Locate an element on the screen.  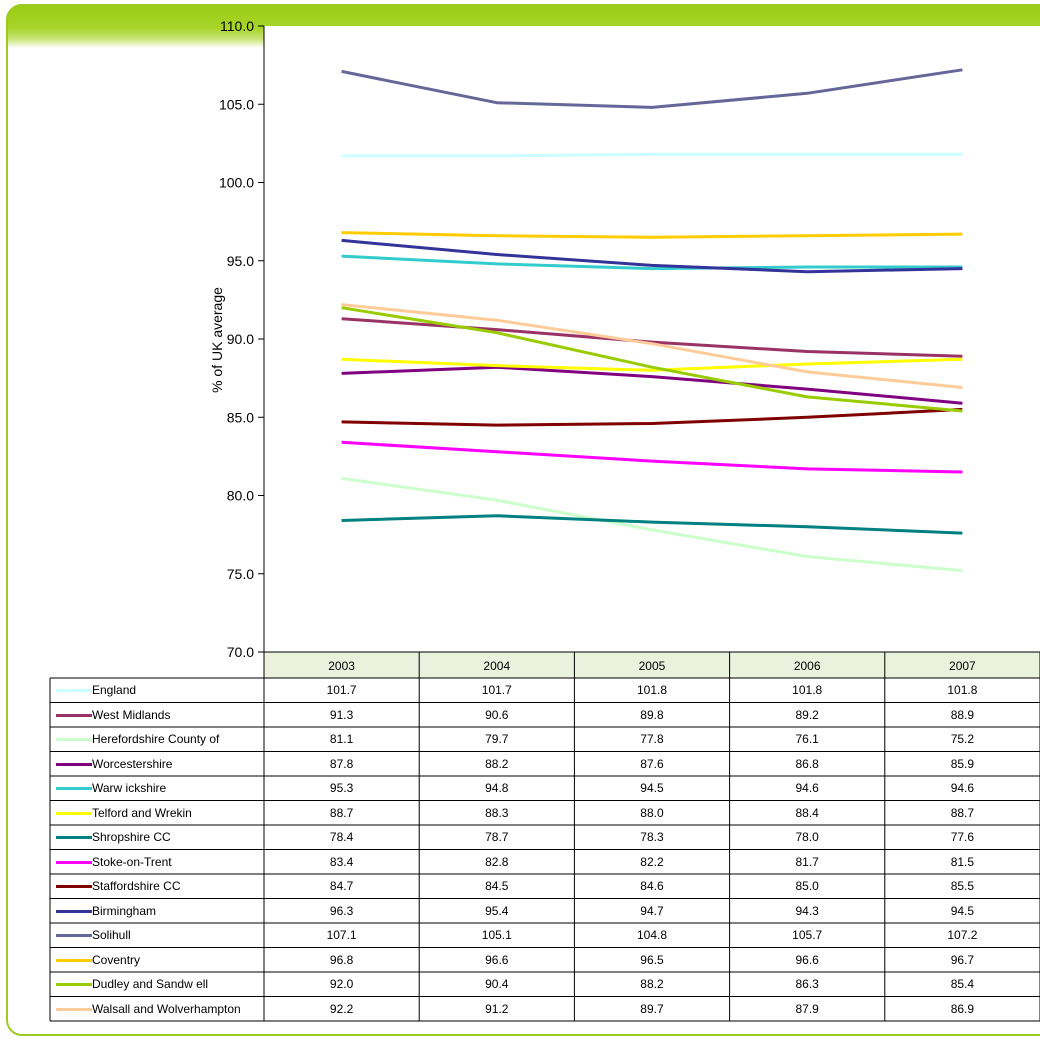
y-tick-label: 75.0 is located at coordinates (240, 574).